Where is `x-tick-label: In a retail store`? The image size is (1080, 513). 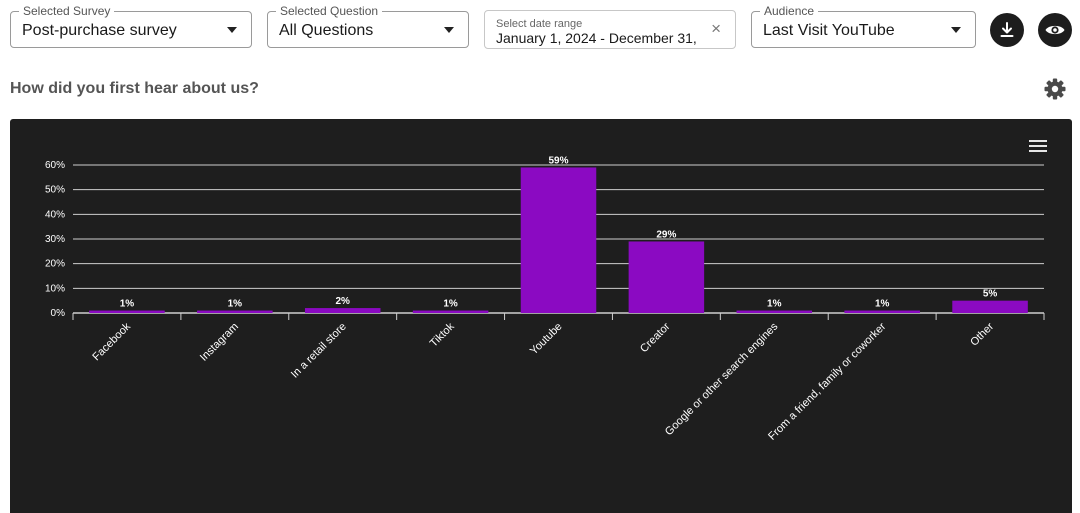
x-tick-label: In a retail store is located at coordinates (319, 351).